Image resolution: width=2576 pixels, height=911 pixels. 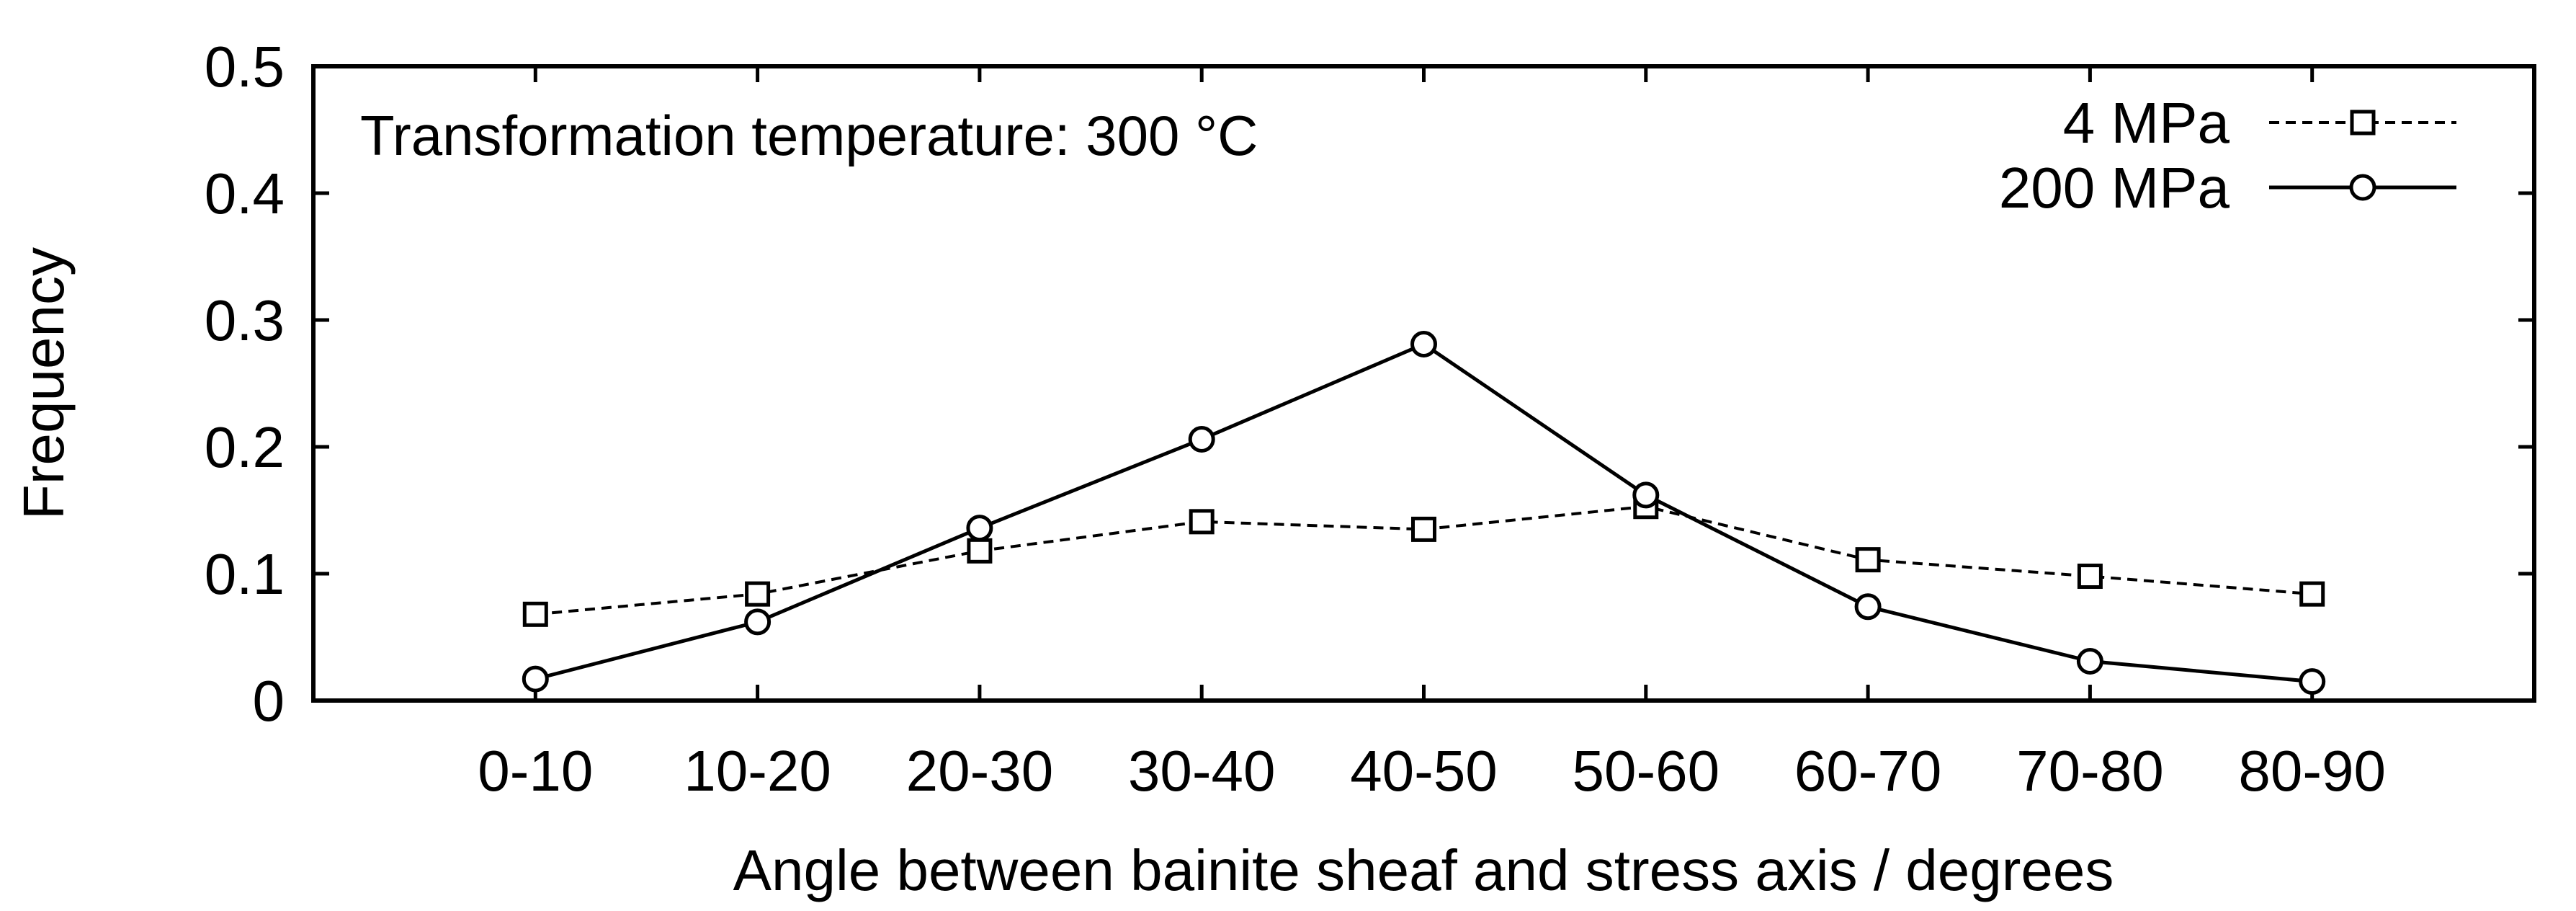 I want to click on legend-marker-square, so click(x=2363, y=122).